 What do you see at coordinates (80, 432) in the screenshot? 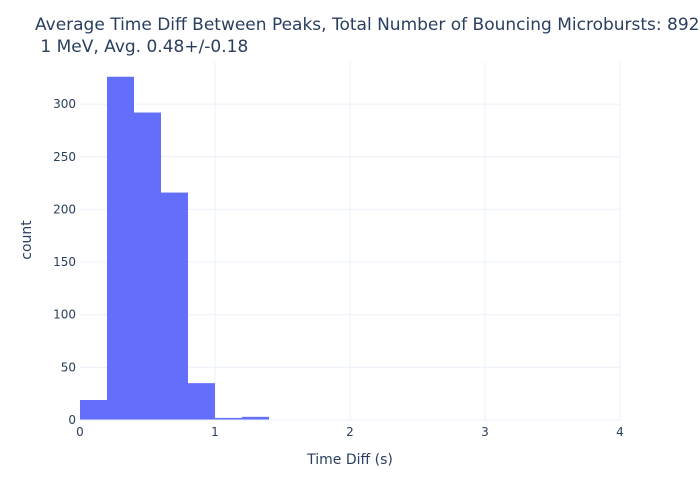
I see `x-tick-label: 0` at bounding box center [80, 432].